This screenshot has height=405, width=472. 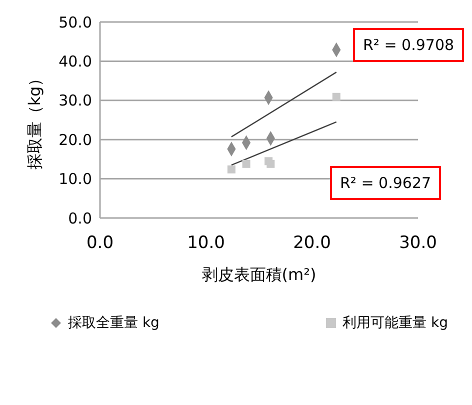 What do you see at coordinates (100, 243) in the screenshot?
I see `x-tick-label: 0.0` at bounding box center [100, 243].